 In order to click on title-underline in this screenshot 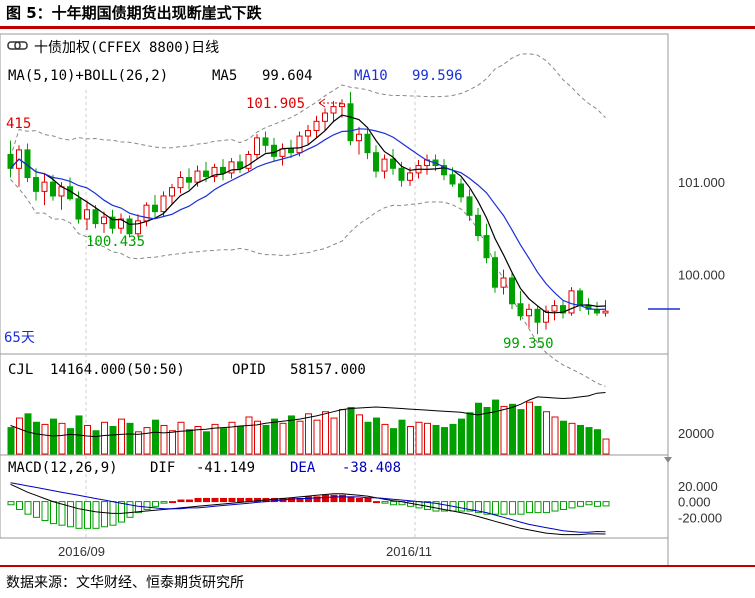, I will do `click(377, 27)`.